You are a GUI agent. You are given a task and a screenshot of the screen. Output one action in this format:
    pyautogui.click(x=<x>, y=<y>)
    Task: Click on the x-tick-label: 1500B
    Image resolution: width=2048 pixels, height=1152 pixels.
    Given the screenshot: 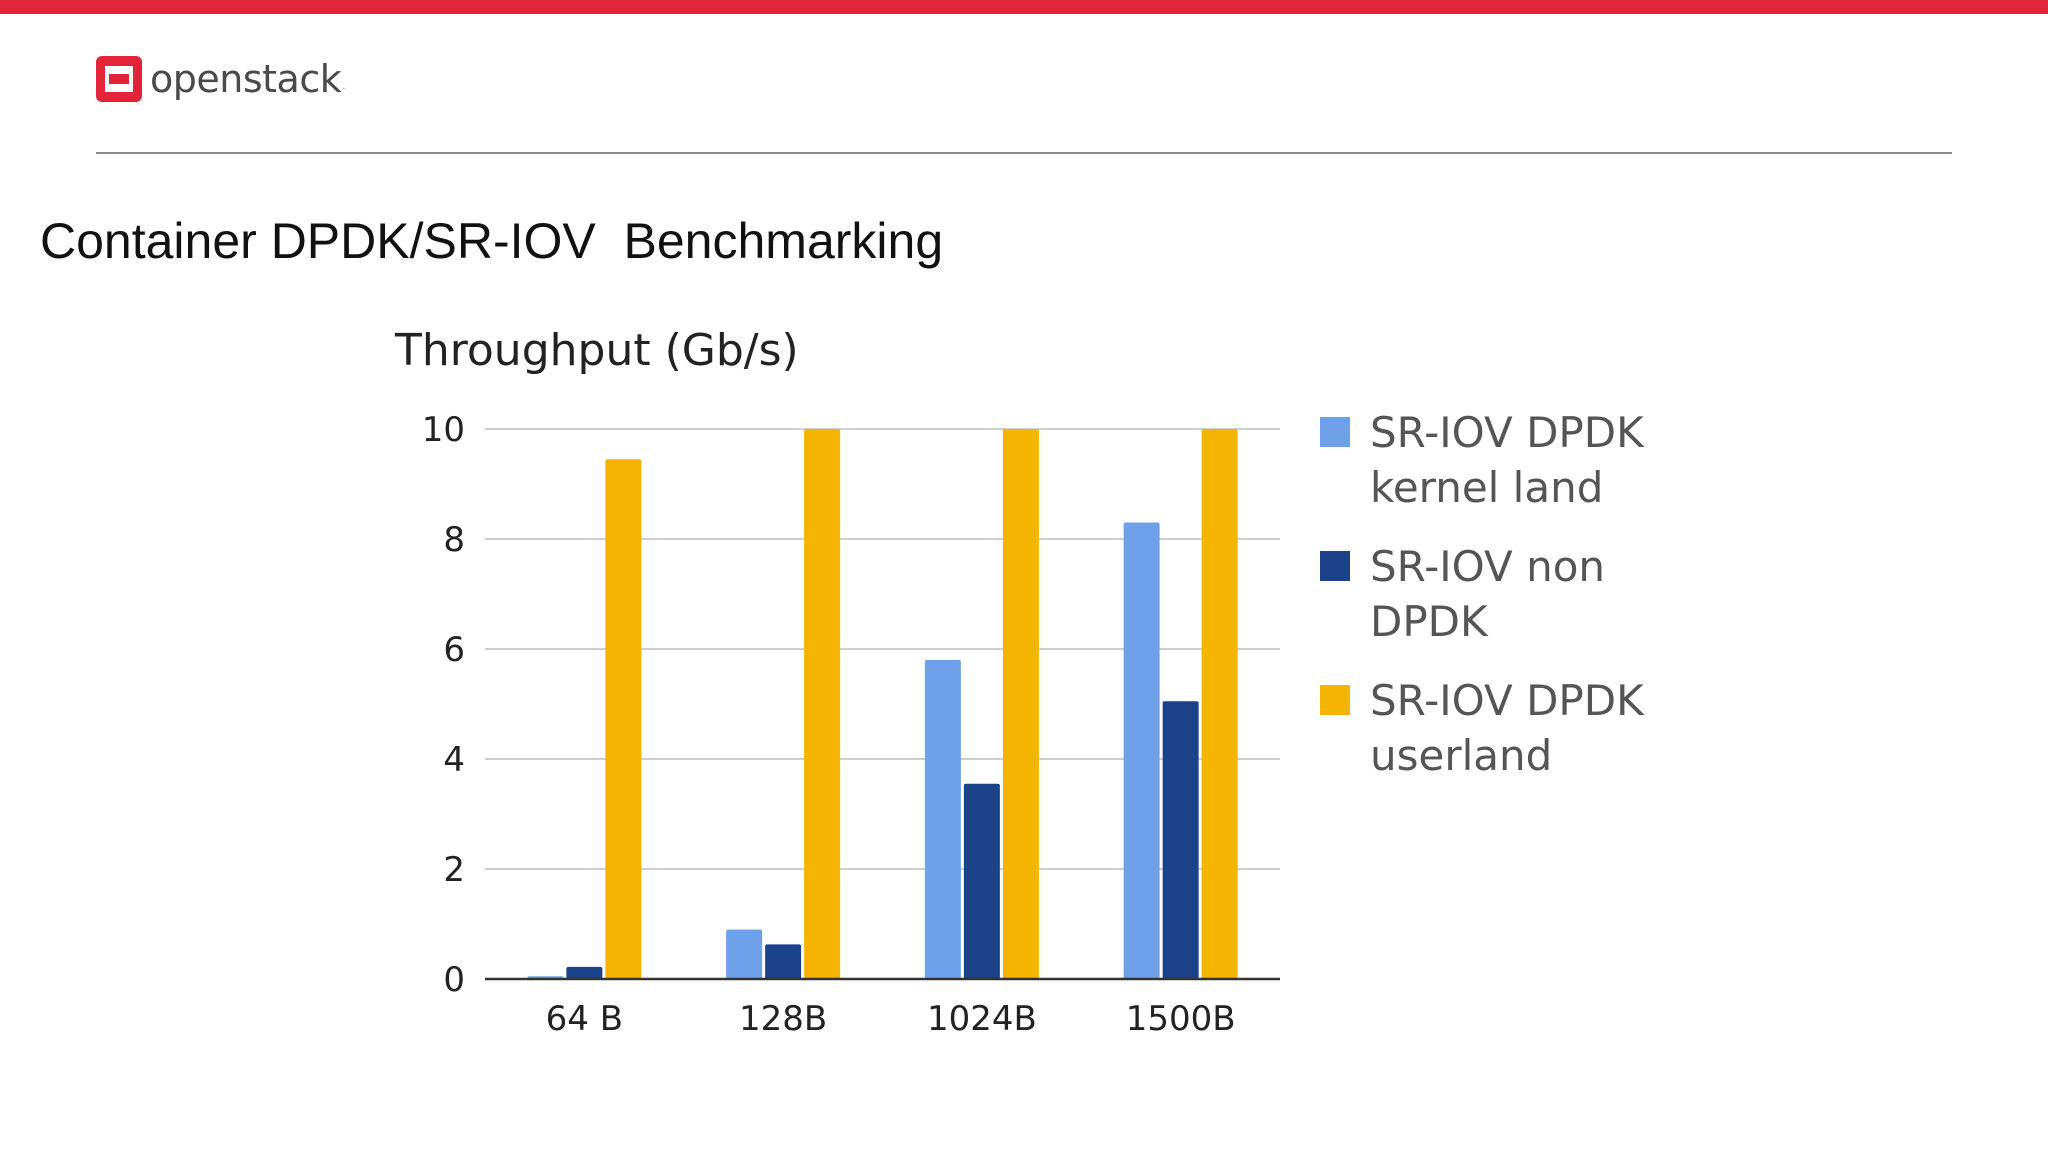 What is the action you would take?
    pyautogui.click(x=1181, y=1019)
    